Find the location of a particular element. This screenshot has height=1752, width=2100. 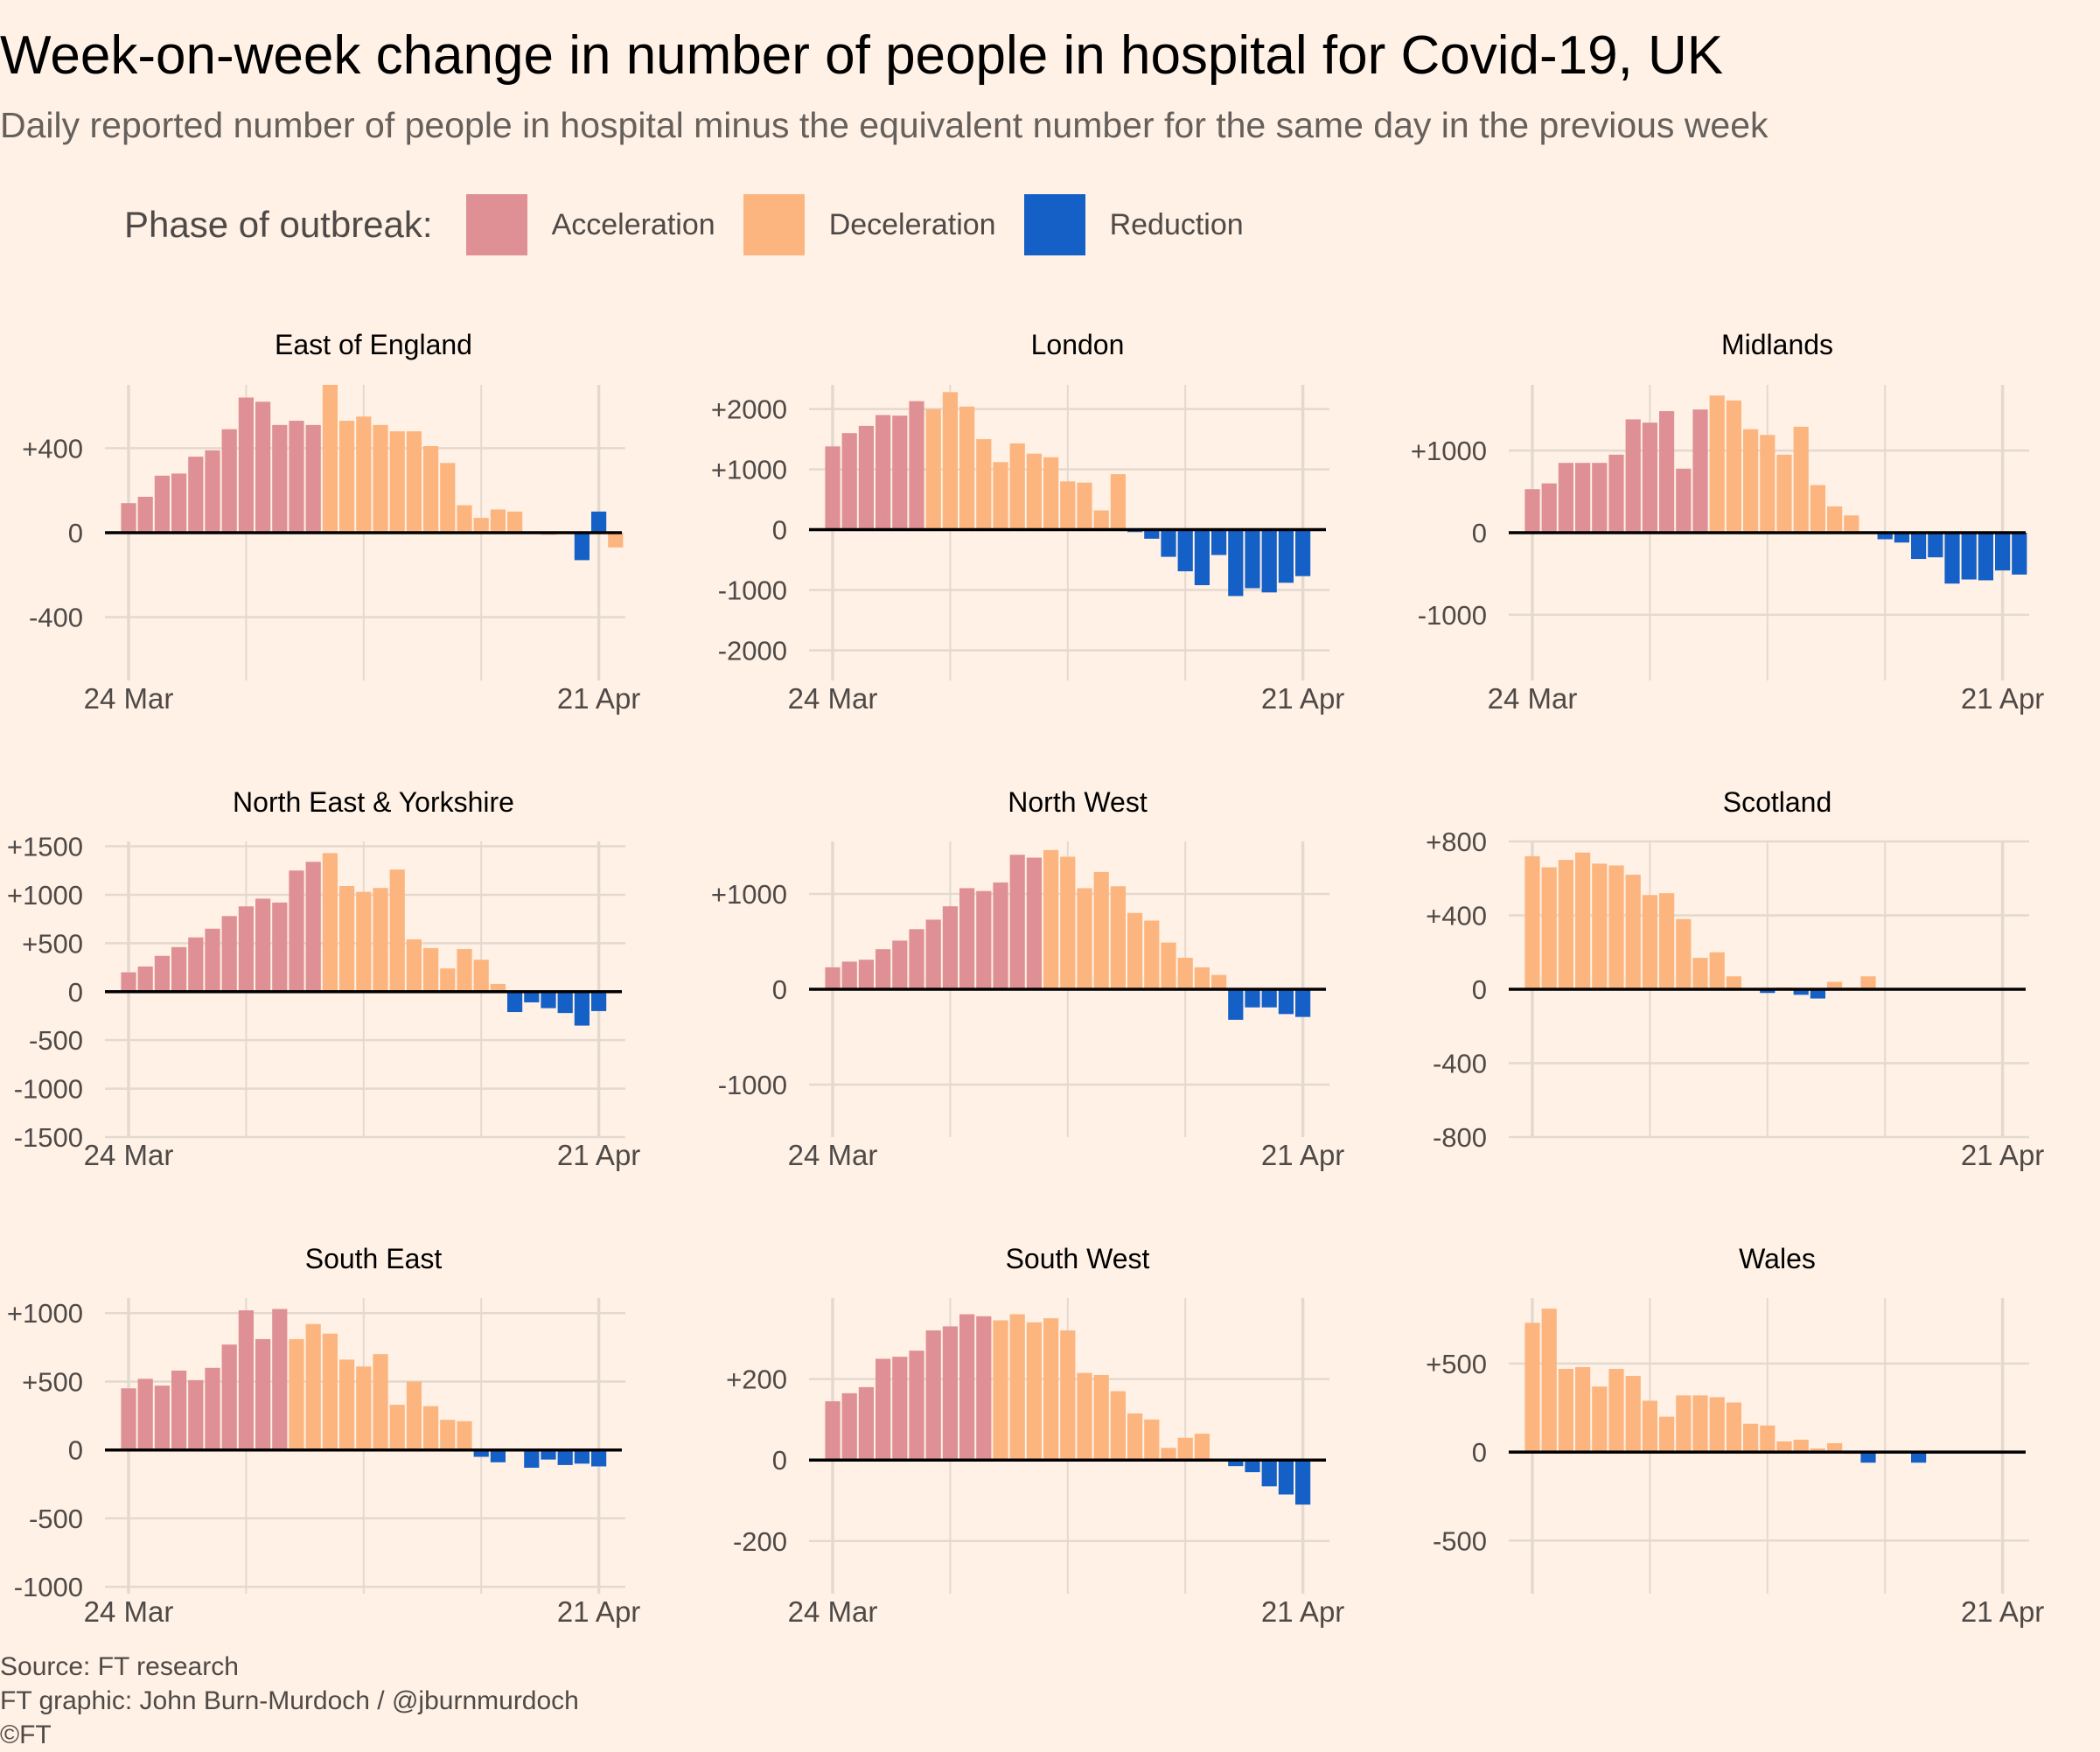

source-note: Source: FT research is located at coordinates (119, 1666).